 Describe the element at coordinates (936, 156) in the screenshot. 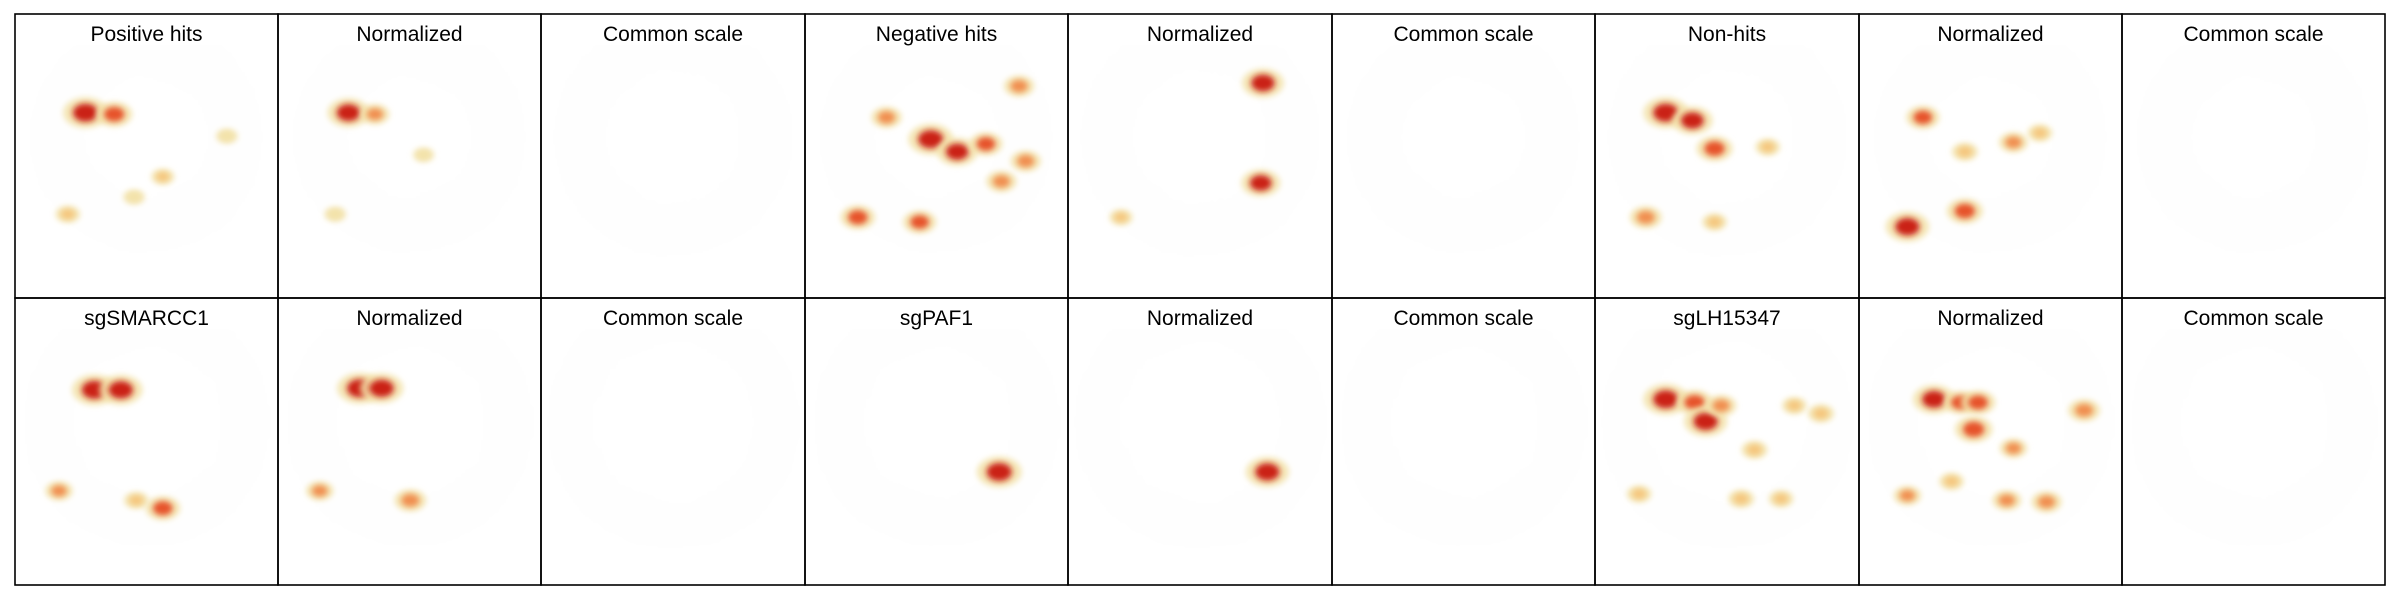

I see `panel: Negative hits` at that location.